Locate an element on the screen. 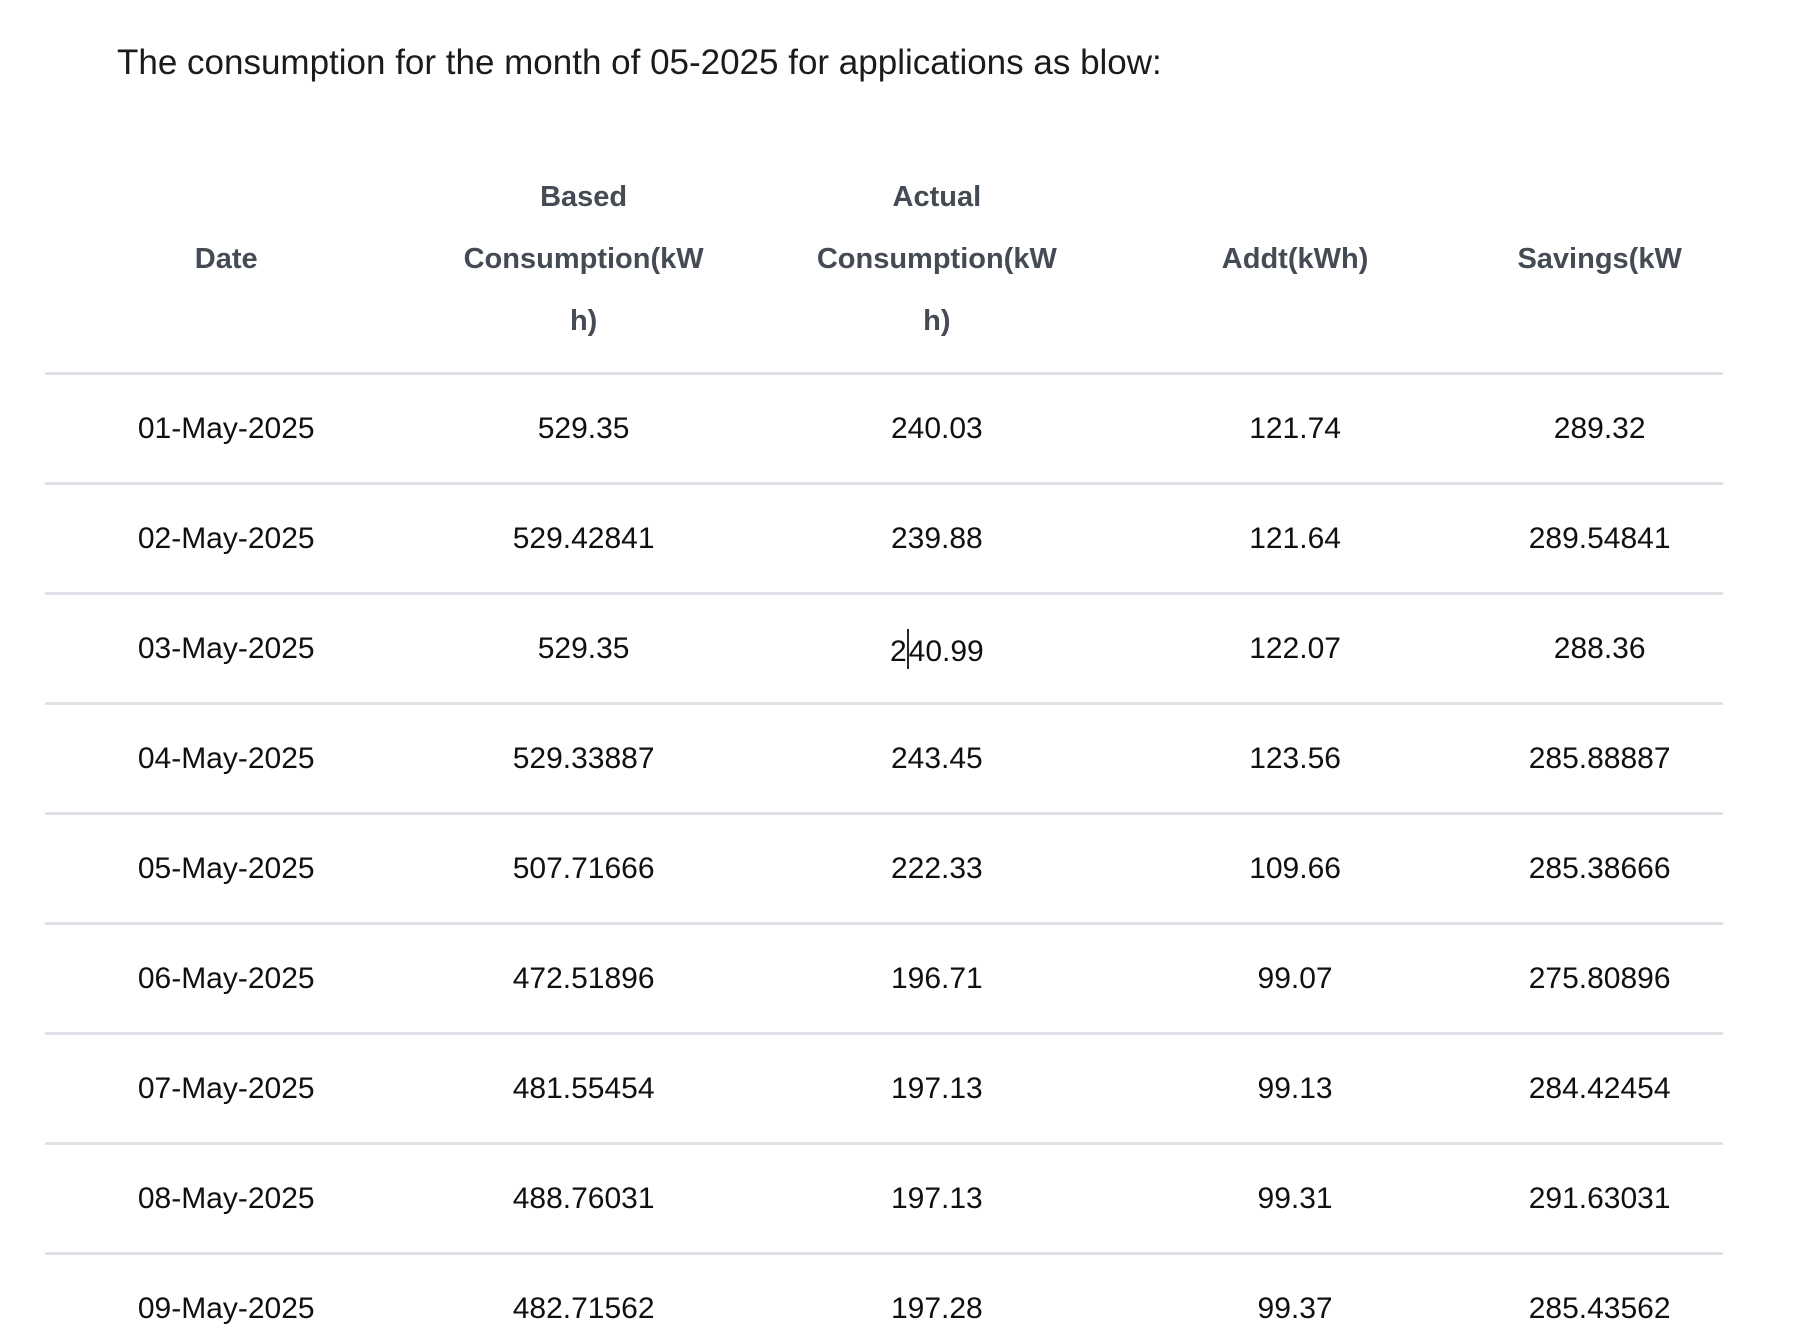 Image resolution: width=1811 pixels, height=1326 pixels. table-row: 03-May-2025 529.35 240.99 122.07 288.36 is located at coordinates (884, 649).